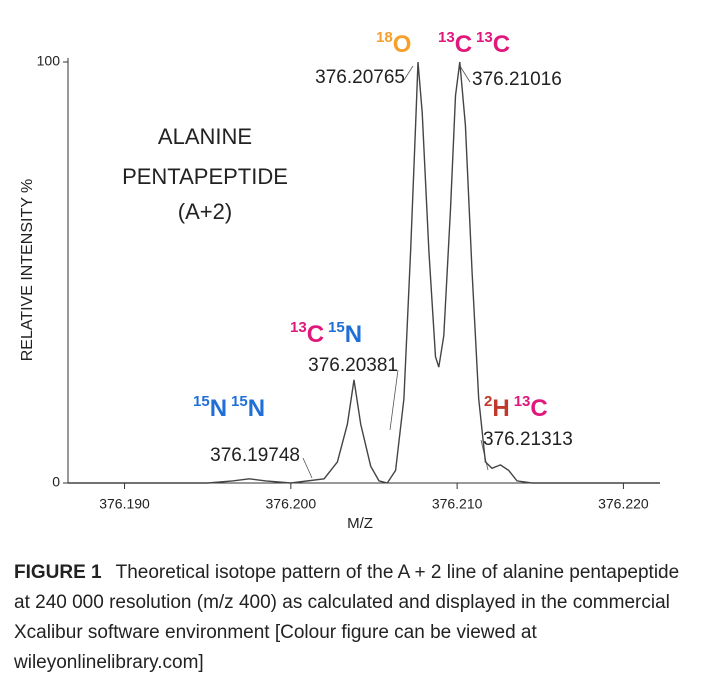  Describe the element at coordinates (474, 43) in the screenshot. I see `isotope-label: 13C 13C` at that location.